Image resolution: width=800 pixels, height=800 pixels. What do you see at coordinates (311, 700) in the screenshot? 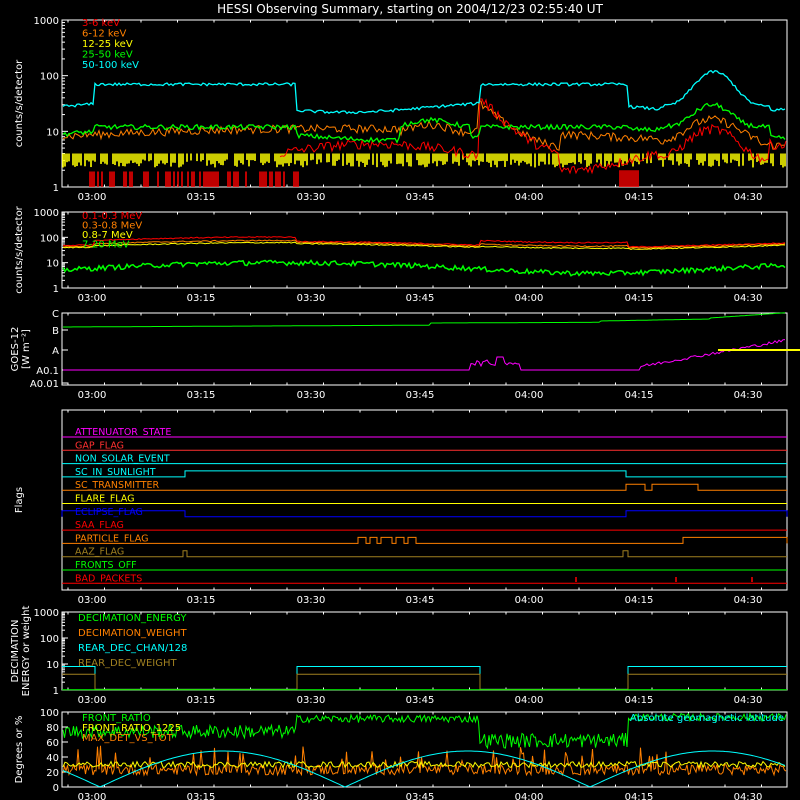
I see `decimation-panel-x-tick-label: 03:30` at bounding box center [311, 700].